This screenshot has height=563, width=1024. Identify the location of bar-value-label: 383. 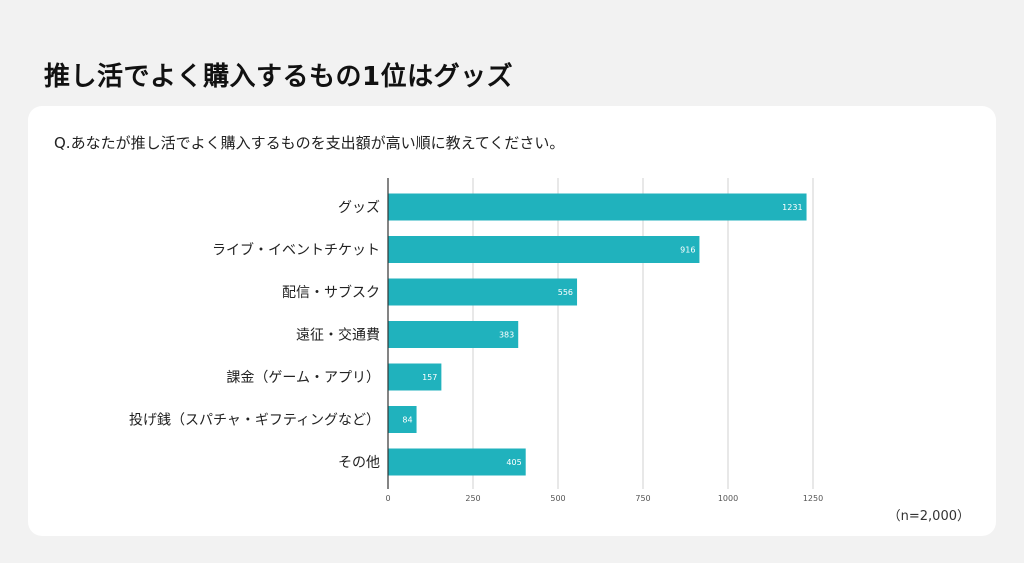
(506, 335).